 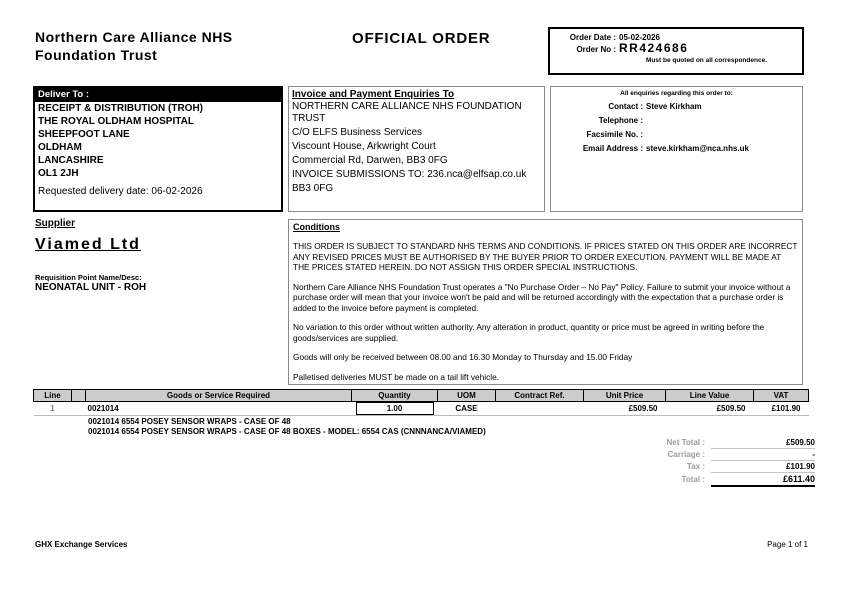 I want to click on order-date-label: Order Date :, so click(x=592, y=37).